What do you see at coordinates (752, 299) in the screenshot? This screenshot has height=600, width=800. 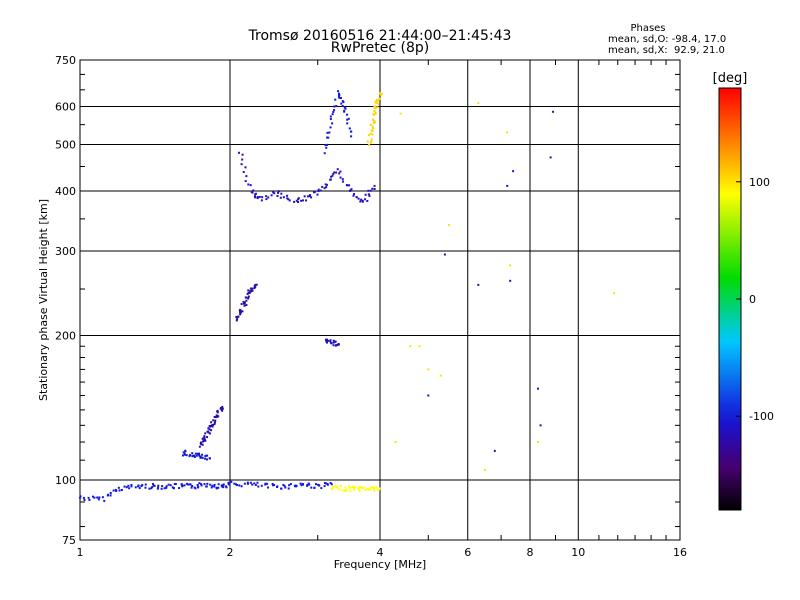 I see `colorbar-tick-label: 0` at bounding box center [752, 299].